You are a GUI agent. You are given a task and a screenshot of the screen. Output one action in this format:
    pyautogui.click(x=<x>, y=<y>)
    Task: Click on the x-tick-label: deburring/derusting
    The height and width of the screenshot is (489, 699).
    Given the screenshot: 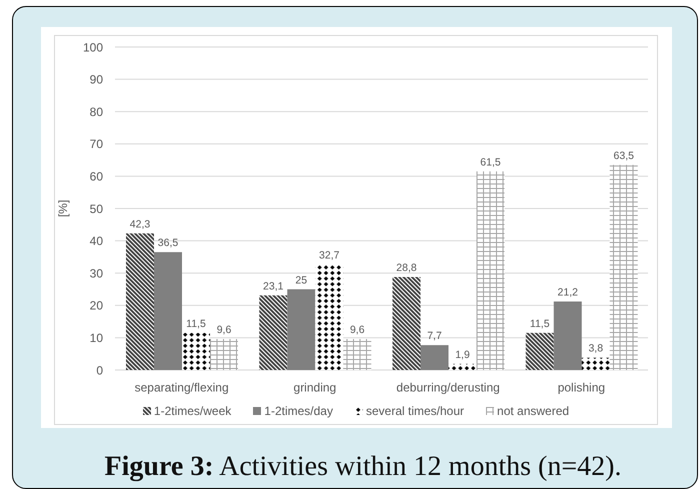 What is the action you would take?
    pyautogui.click(x=448, y=387)
    